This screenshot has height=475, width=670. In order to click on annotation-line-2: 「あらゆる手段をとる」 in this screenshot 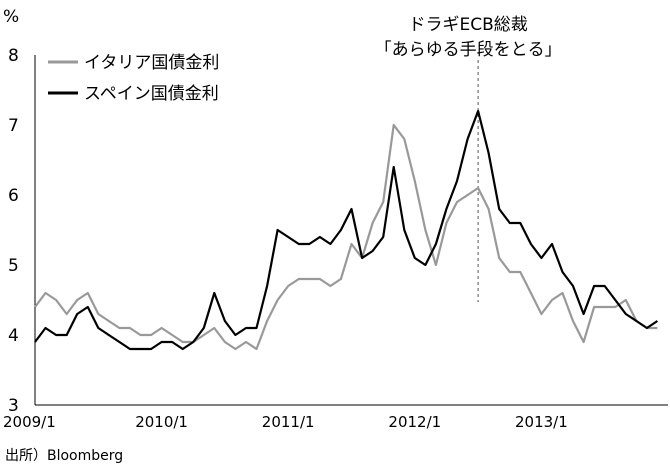, I will do `click(468, 50)`.